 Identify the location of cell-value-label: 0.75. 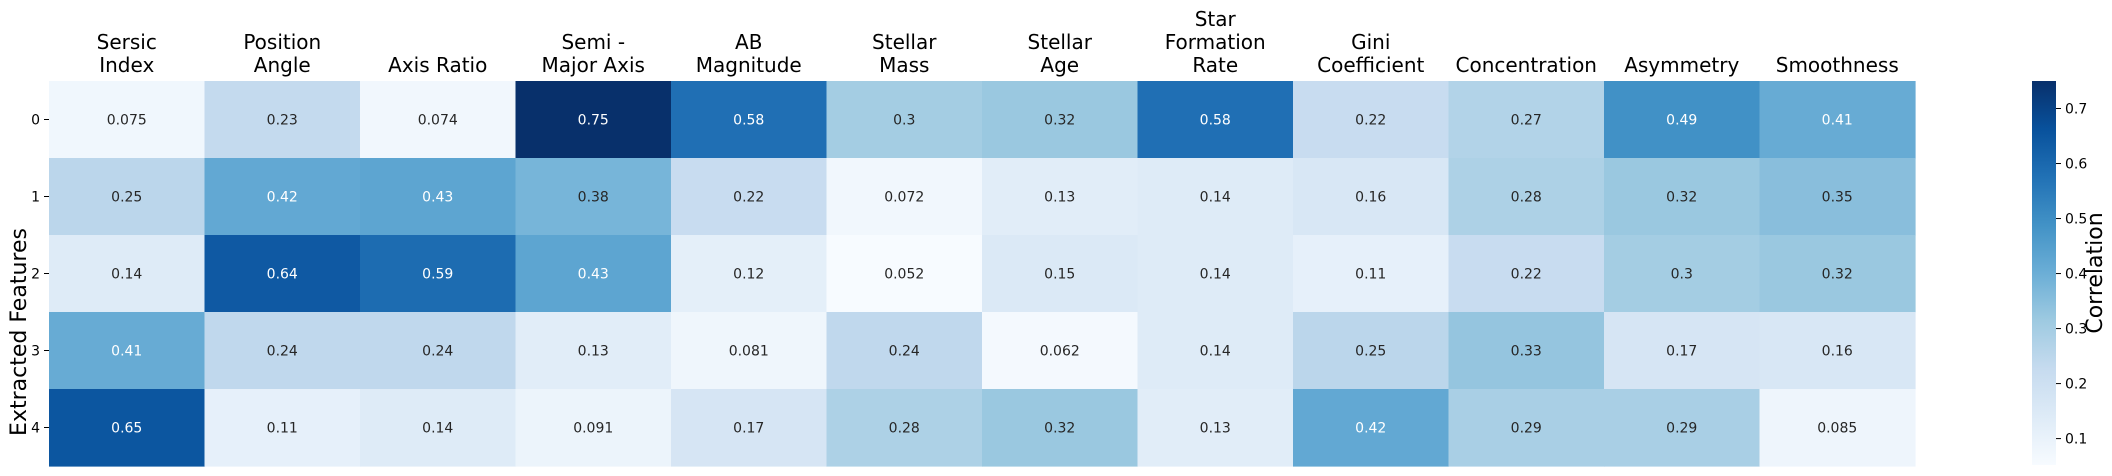
(593, 121).